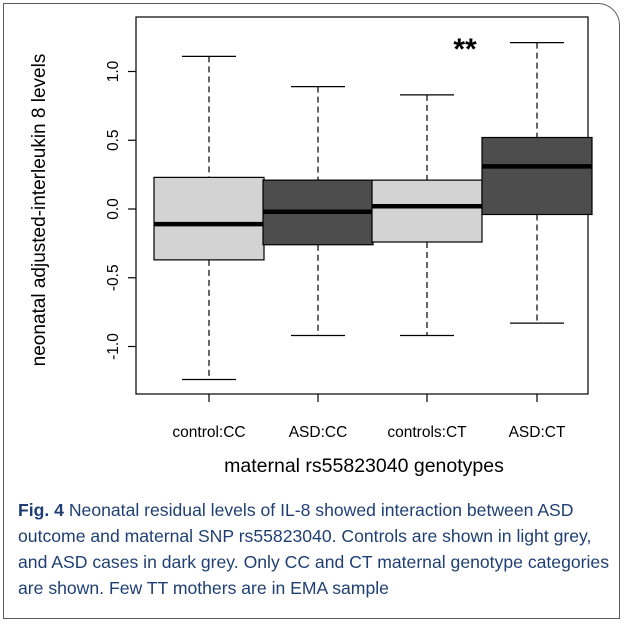 The image size is (625, 624). I want to click on y-tick-label: 0.5, so click(113, 140).